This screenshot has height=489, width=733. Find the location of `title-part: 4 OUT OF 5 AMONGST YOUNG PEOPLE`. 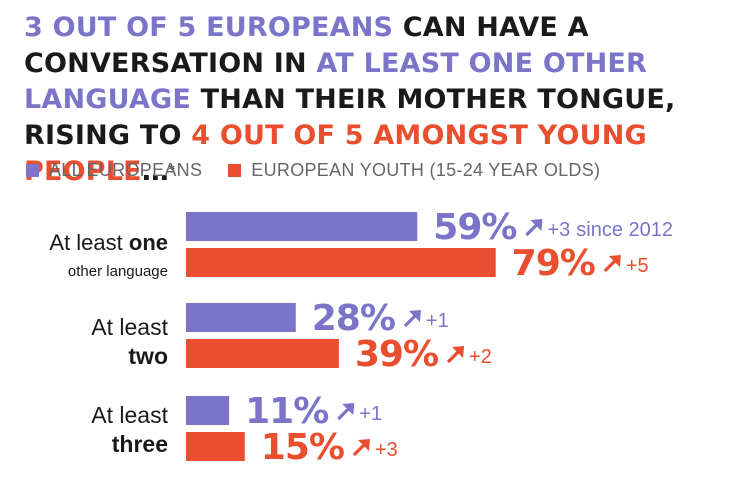

title-part: 4 OUT OF 5 AMONGST YOUNG PEOPLE is located at coordinates (335, 153).